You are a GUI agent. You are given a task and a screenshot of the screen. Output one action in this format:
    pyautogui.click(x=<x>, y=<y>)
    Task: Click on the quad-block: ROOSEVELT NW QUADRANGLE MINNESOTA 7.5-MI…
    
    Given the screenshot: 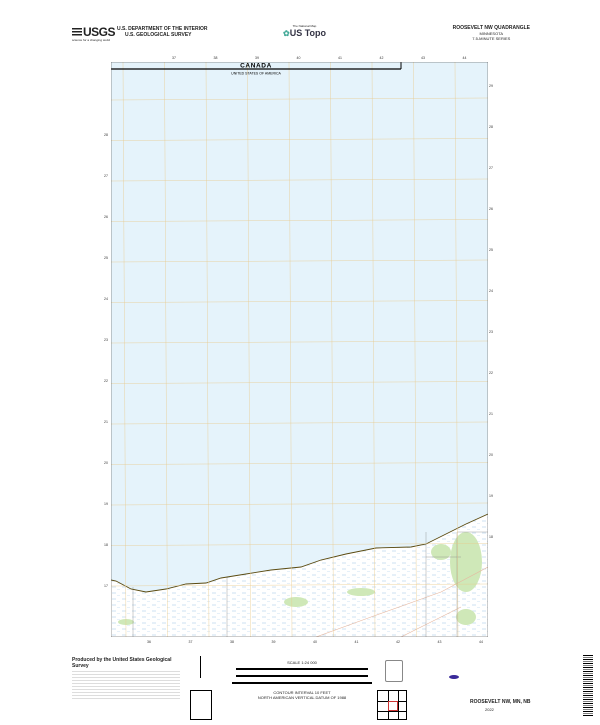 What is the action you would take?
    pyautogui.click(x=491, y=33)
    